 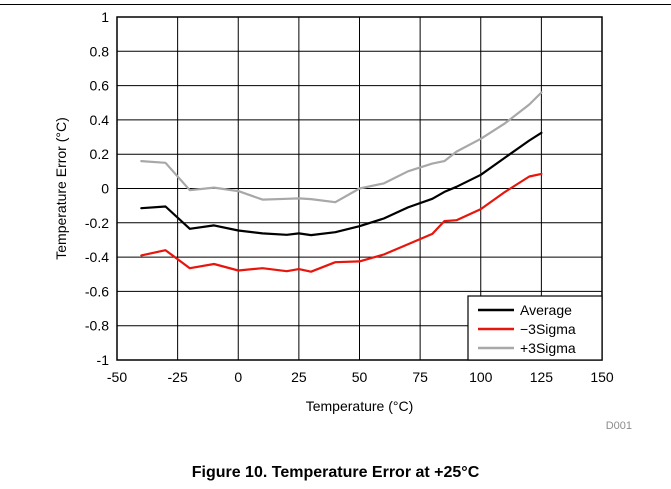 What do you see at coordinates (100, 154) in the screenshot?
I see `y-tick-label: 0.2` at bounding box center [100, 154].